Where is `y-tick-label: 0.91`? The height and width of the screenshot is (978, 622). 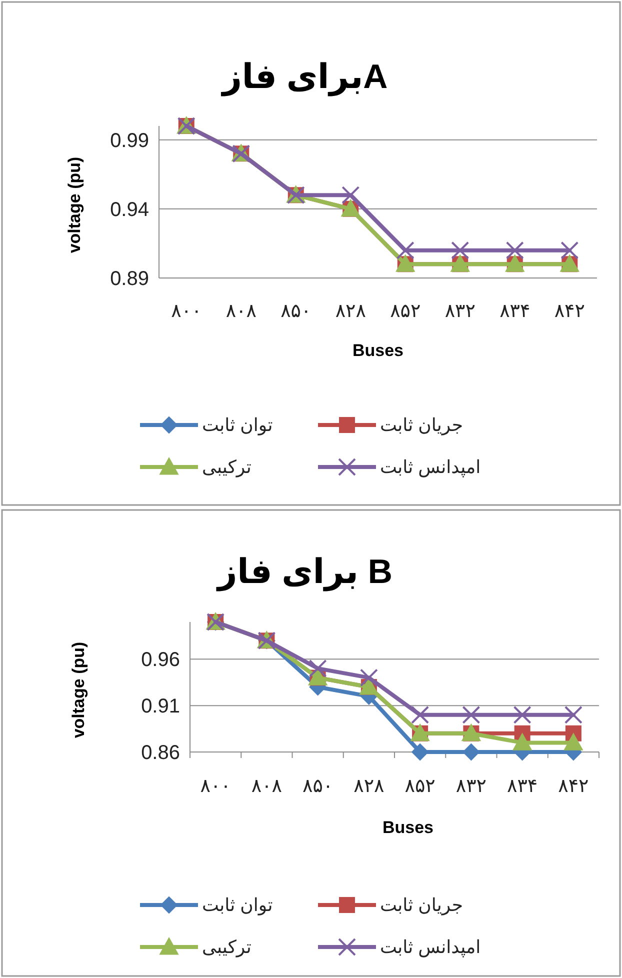 y-tick-label: 0.91 is located at coordinates (160, 707).